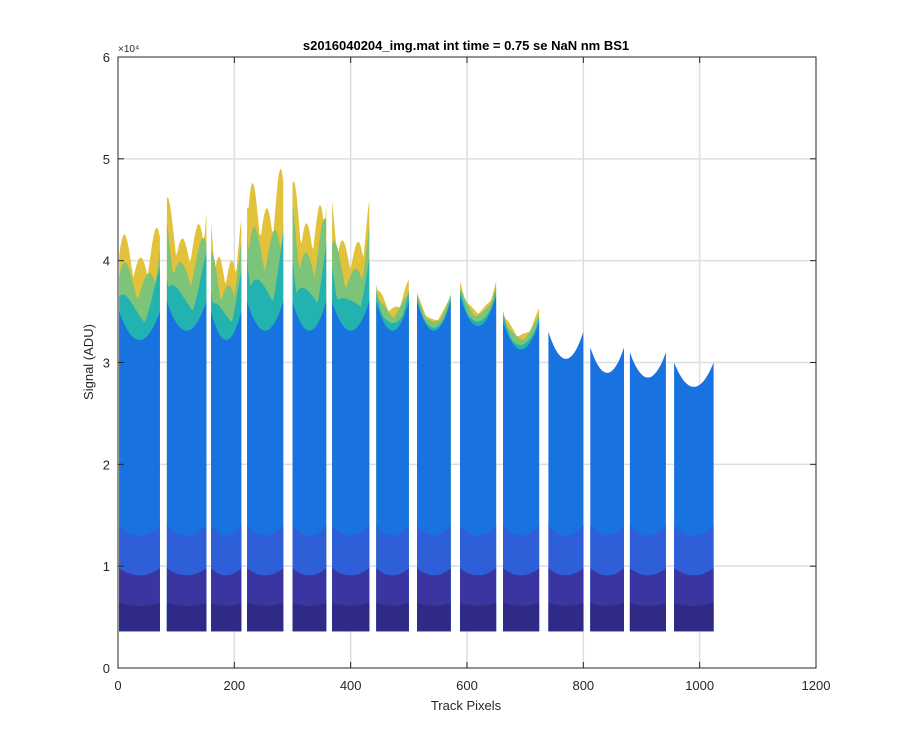 The image size is (900, 755). I want to click on y-tick-label: 1, so click(106, 566).